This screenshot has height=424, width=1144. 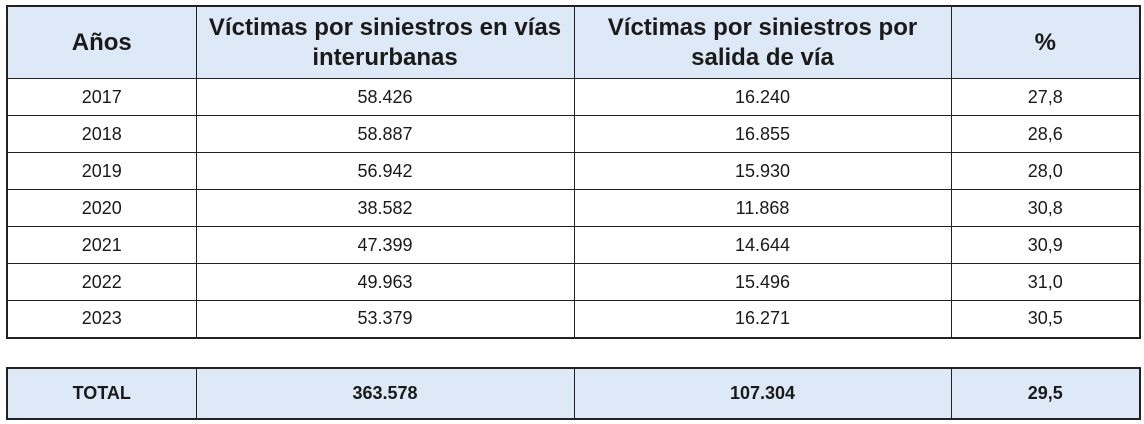 What do you see at coordinates (762, 208) in the screenshot?
I see `cell-road-exit: 11.868` at bounding box center [762, 208].